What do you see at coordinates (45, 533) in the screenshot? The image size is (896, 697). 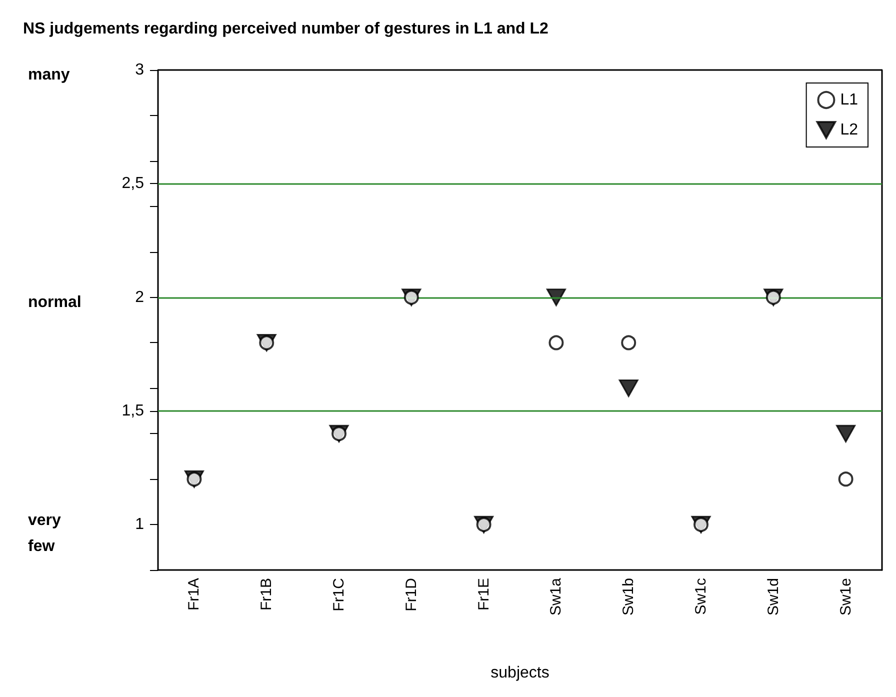 I see `text: very few` at bounding box center [45, 533].